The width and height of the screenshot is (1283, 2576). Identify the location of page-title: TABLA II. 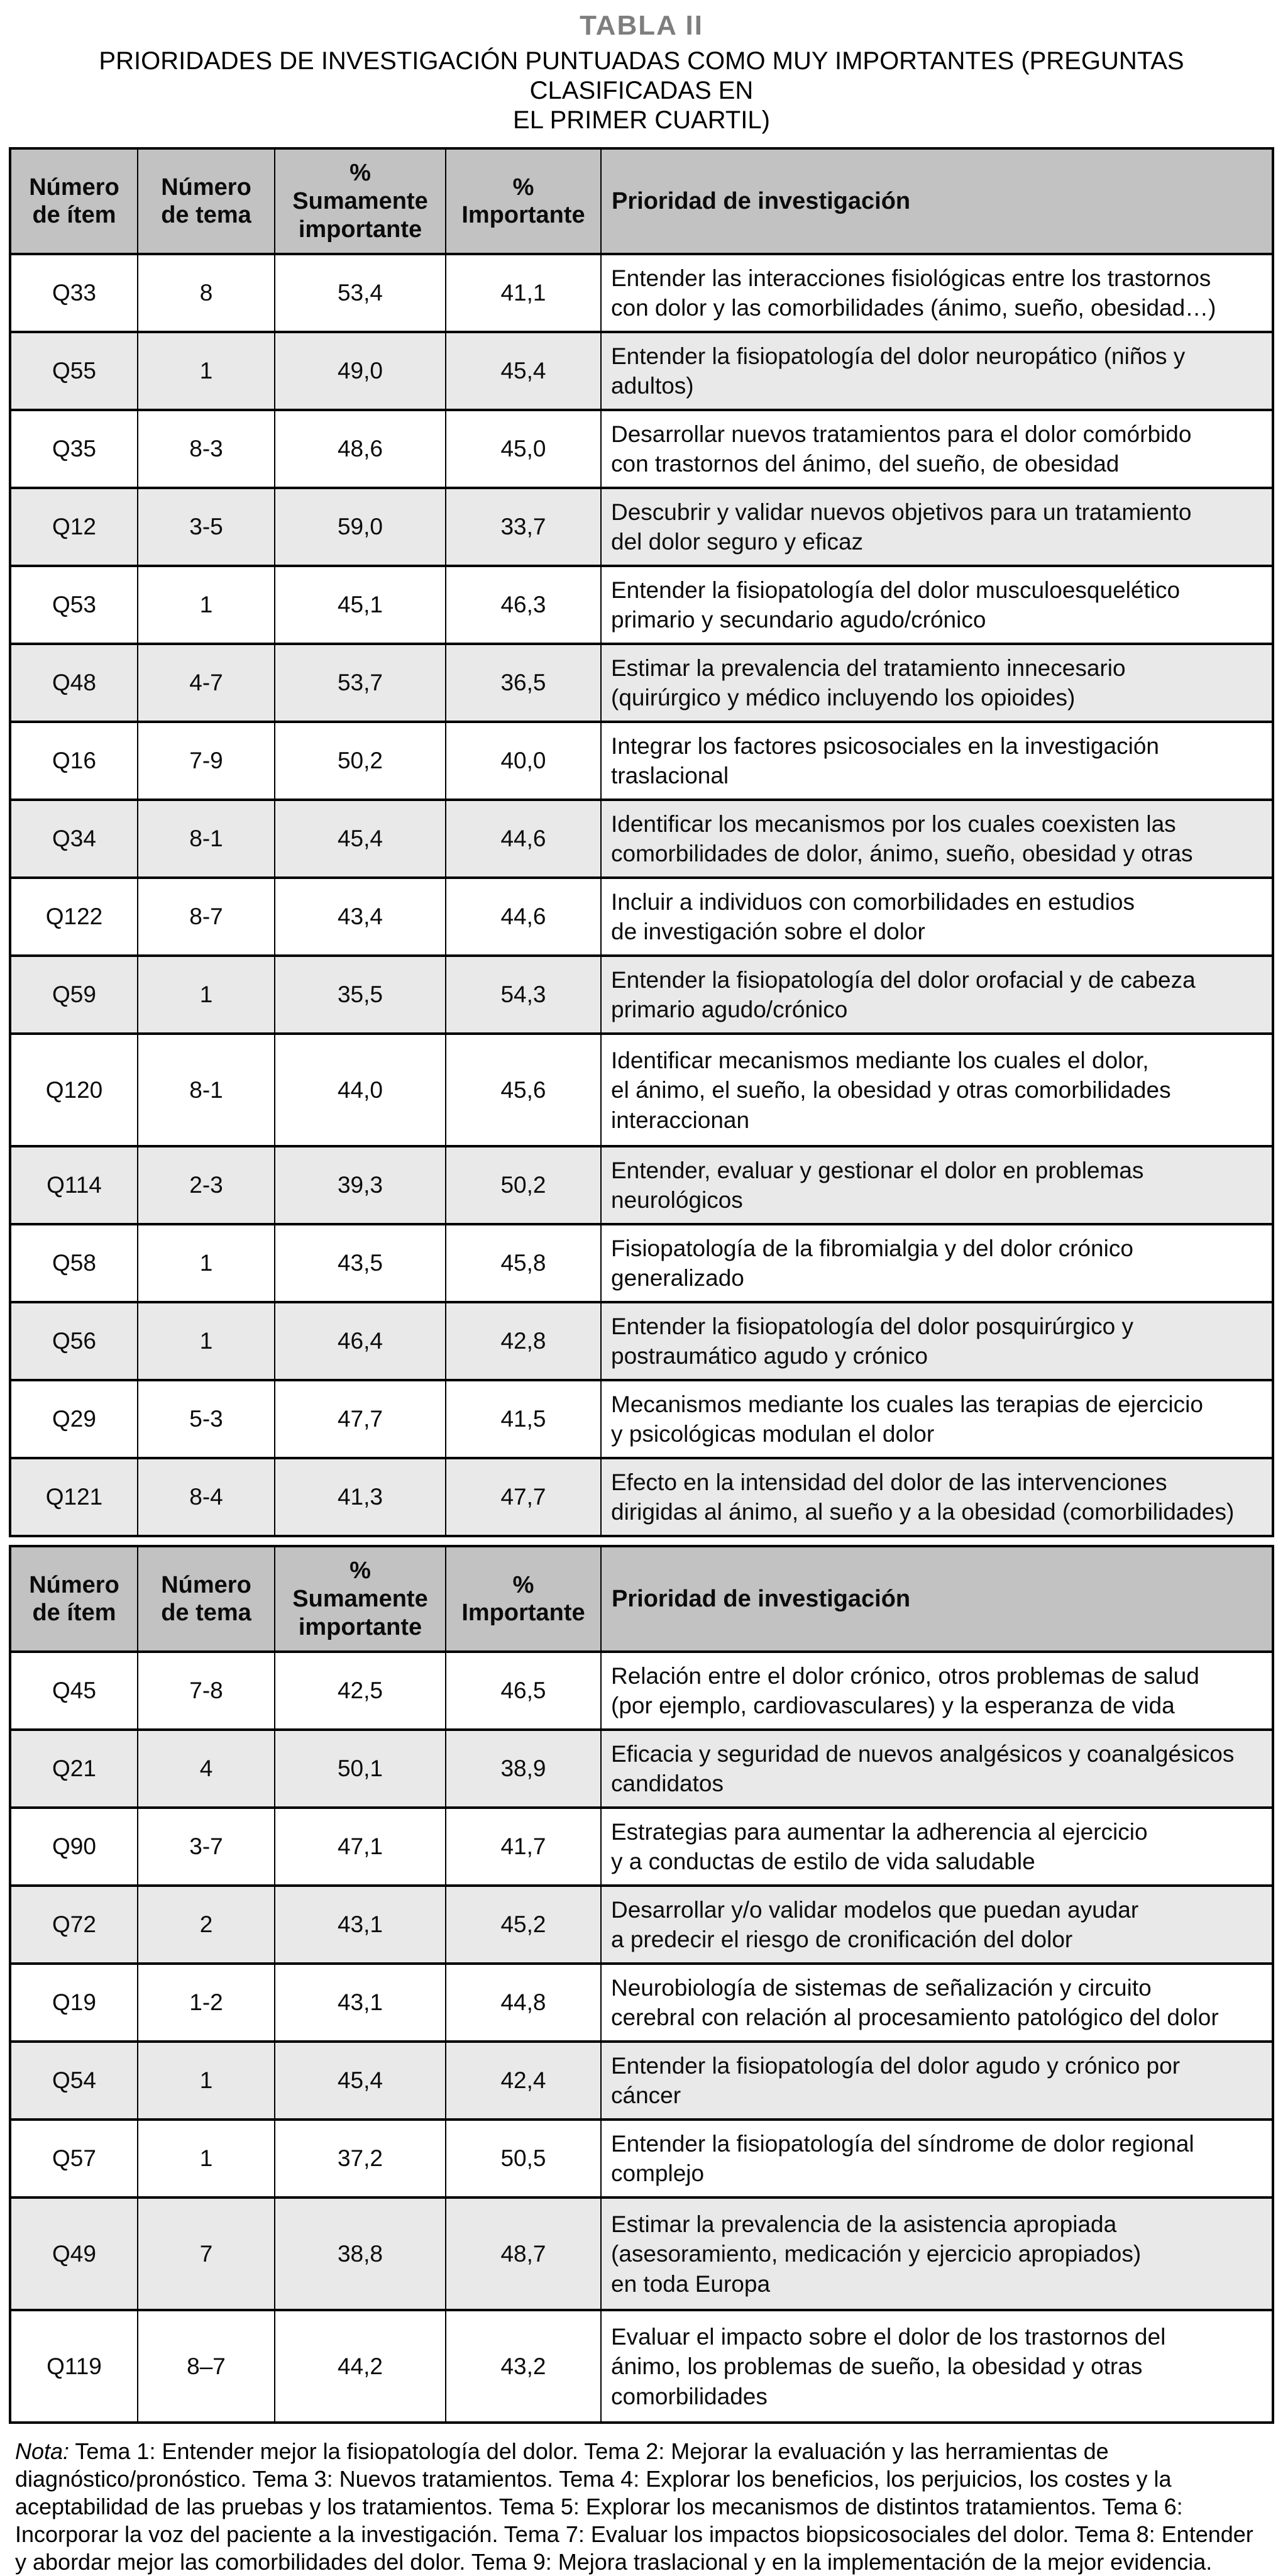
(641, 25).